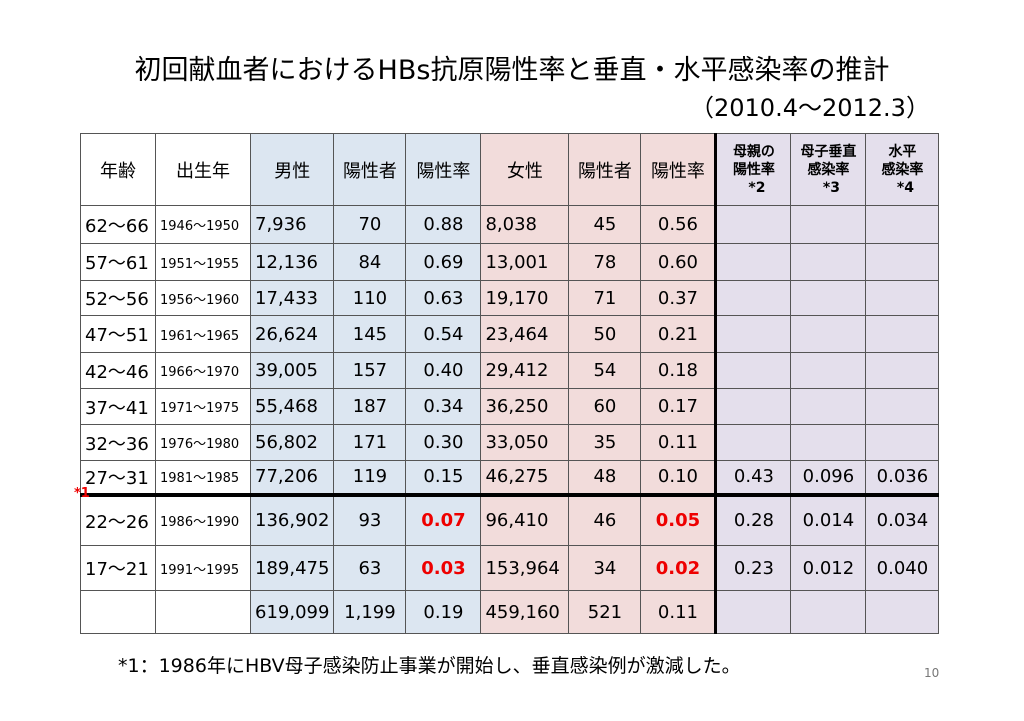 The height and width of the screenshot is (721, 1024). Describe the element at coordinates (678, 262) in the screenshot. I see `cell: 0.60` at that location.